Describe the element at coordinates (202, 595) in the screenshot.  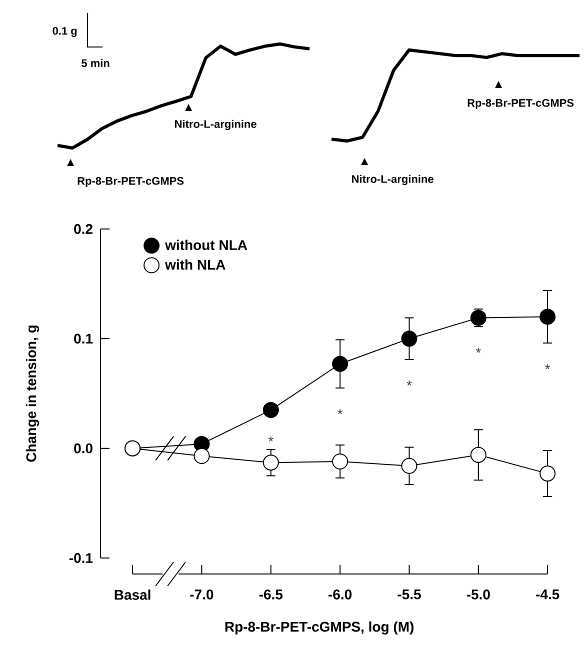
I see `x-tick-label: -7.0` at that location.